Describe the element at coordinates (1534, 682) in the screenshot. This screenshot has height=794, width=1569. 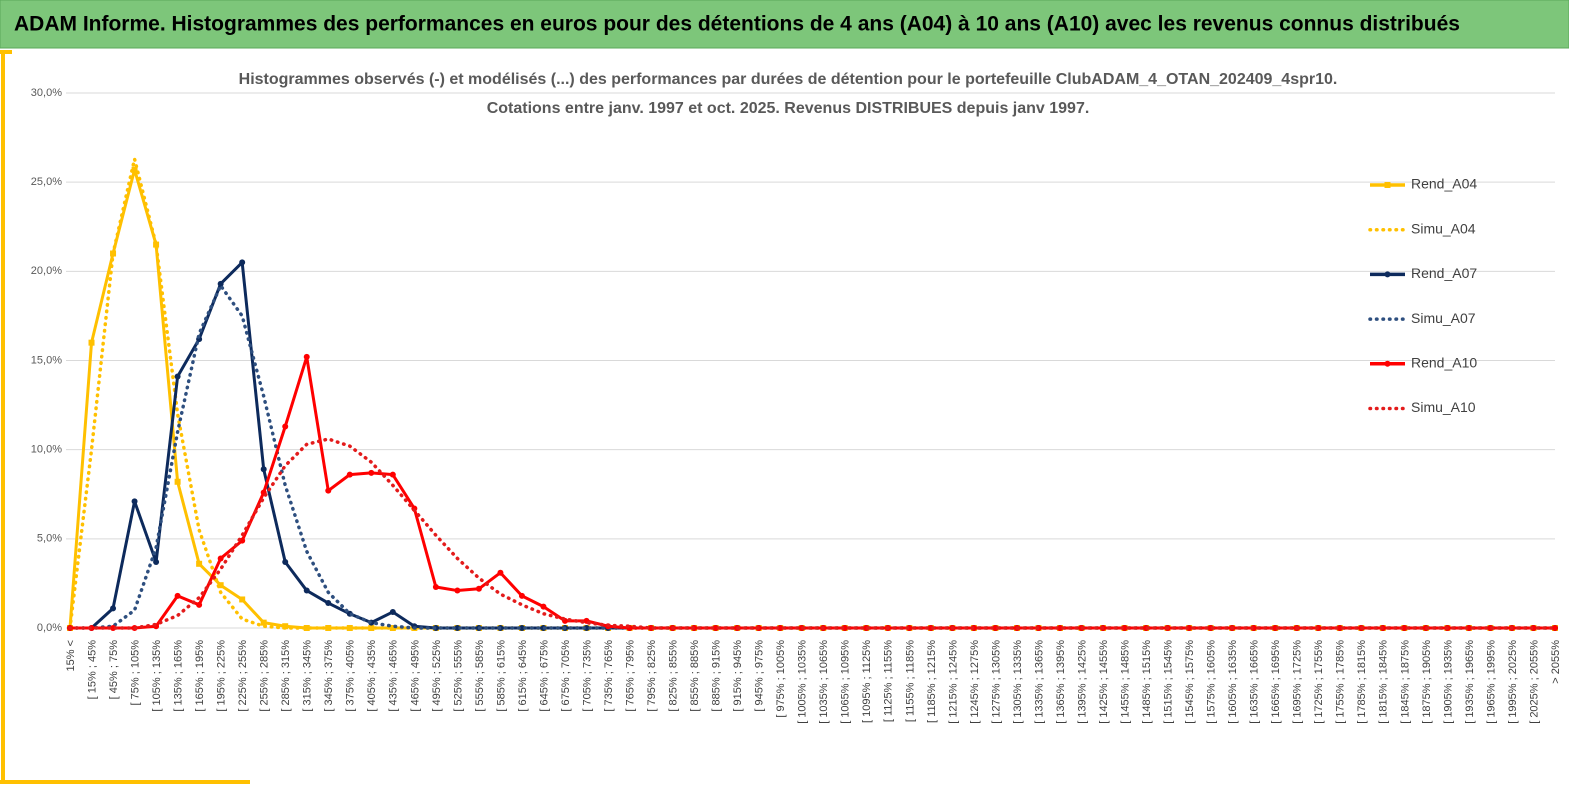
I see `x-tick-label: [ 2025% ; 2055%` at that location.